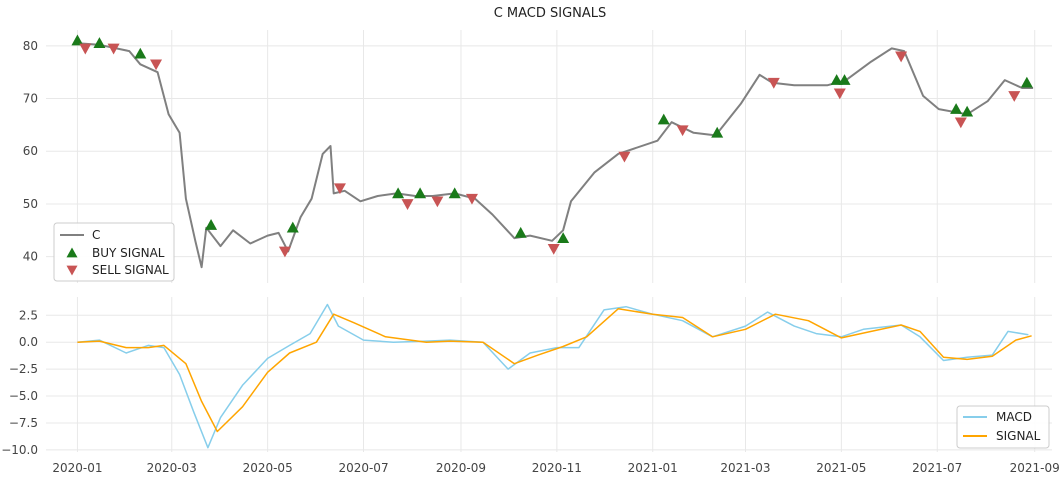  I want to click on chart-title: C MACD SIGNALS, so click(550, 13).